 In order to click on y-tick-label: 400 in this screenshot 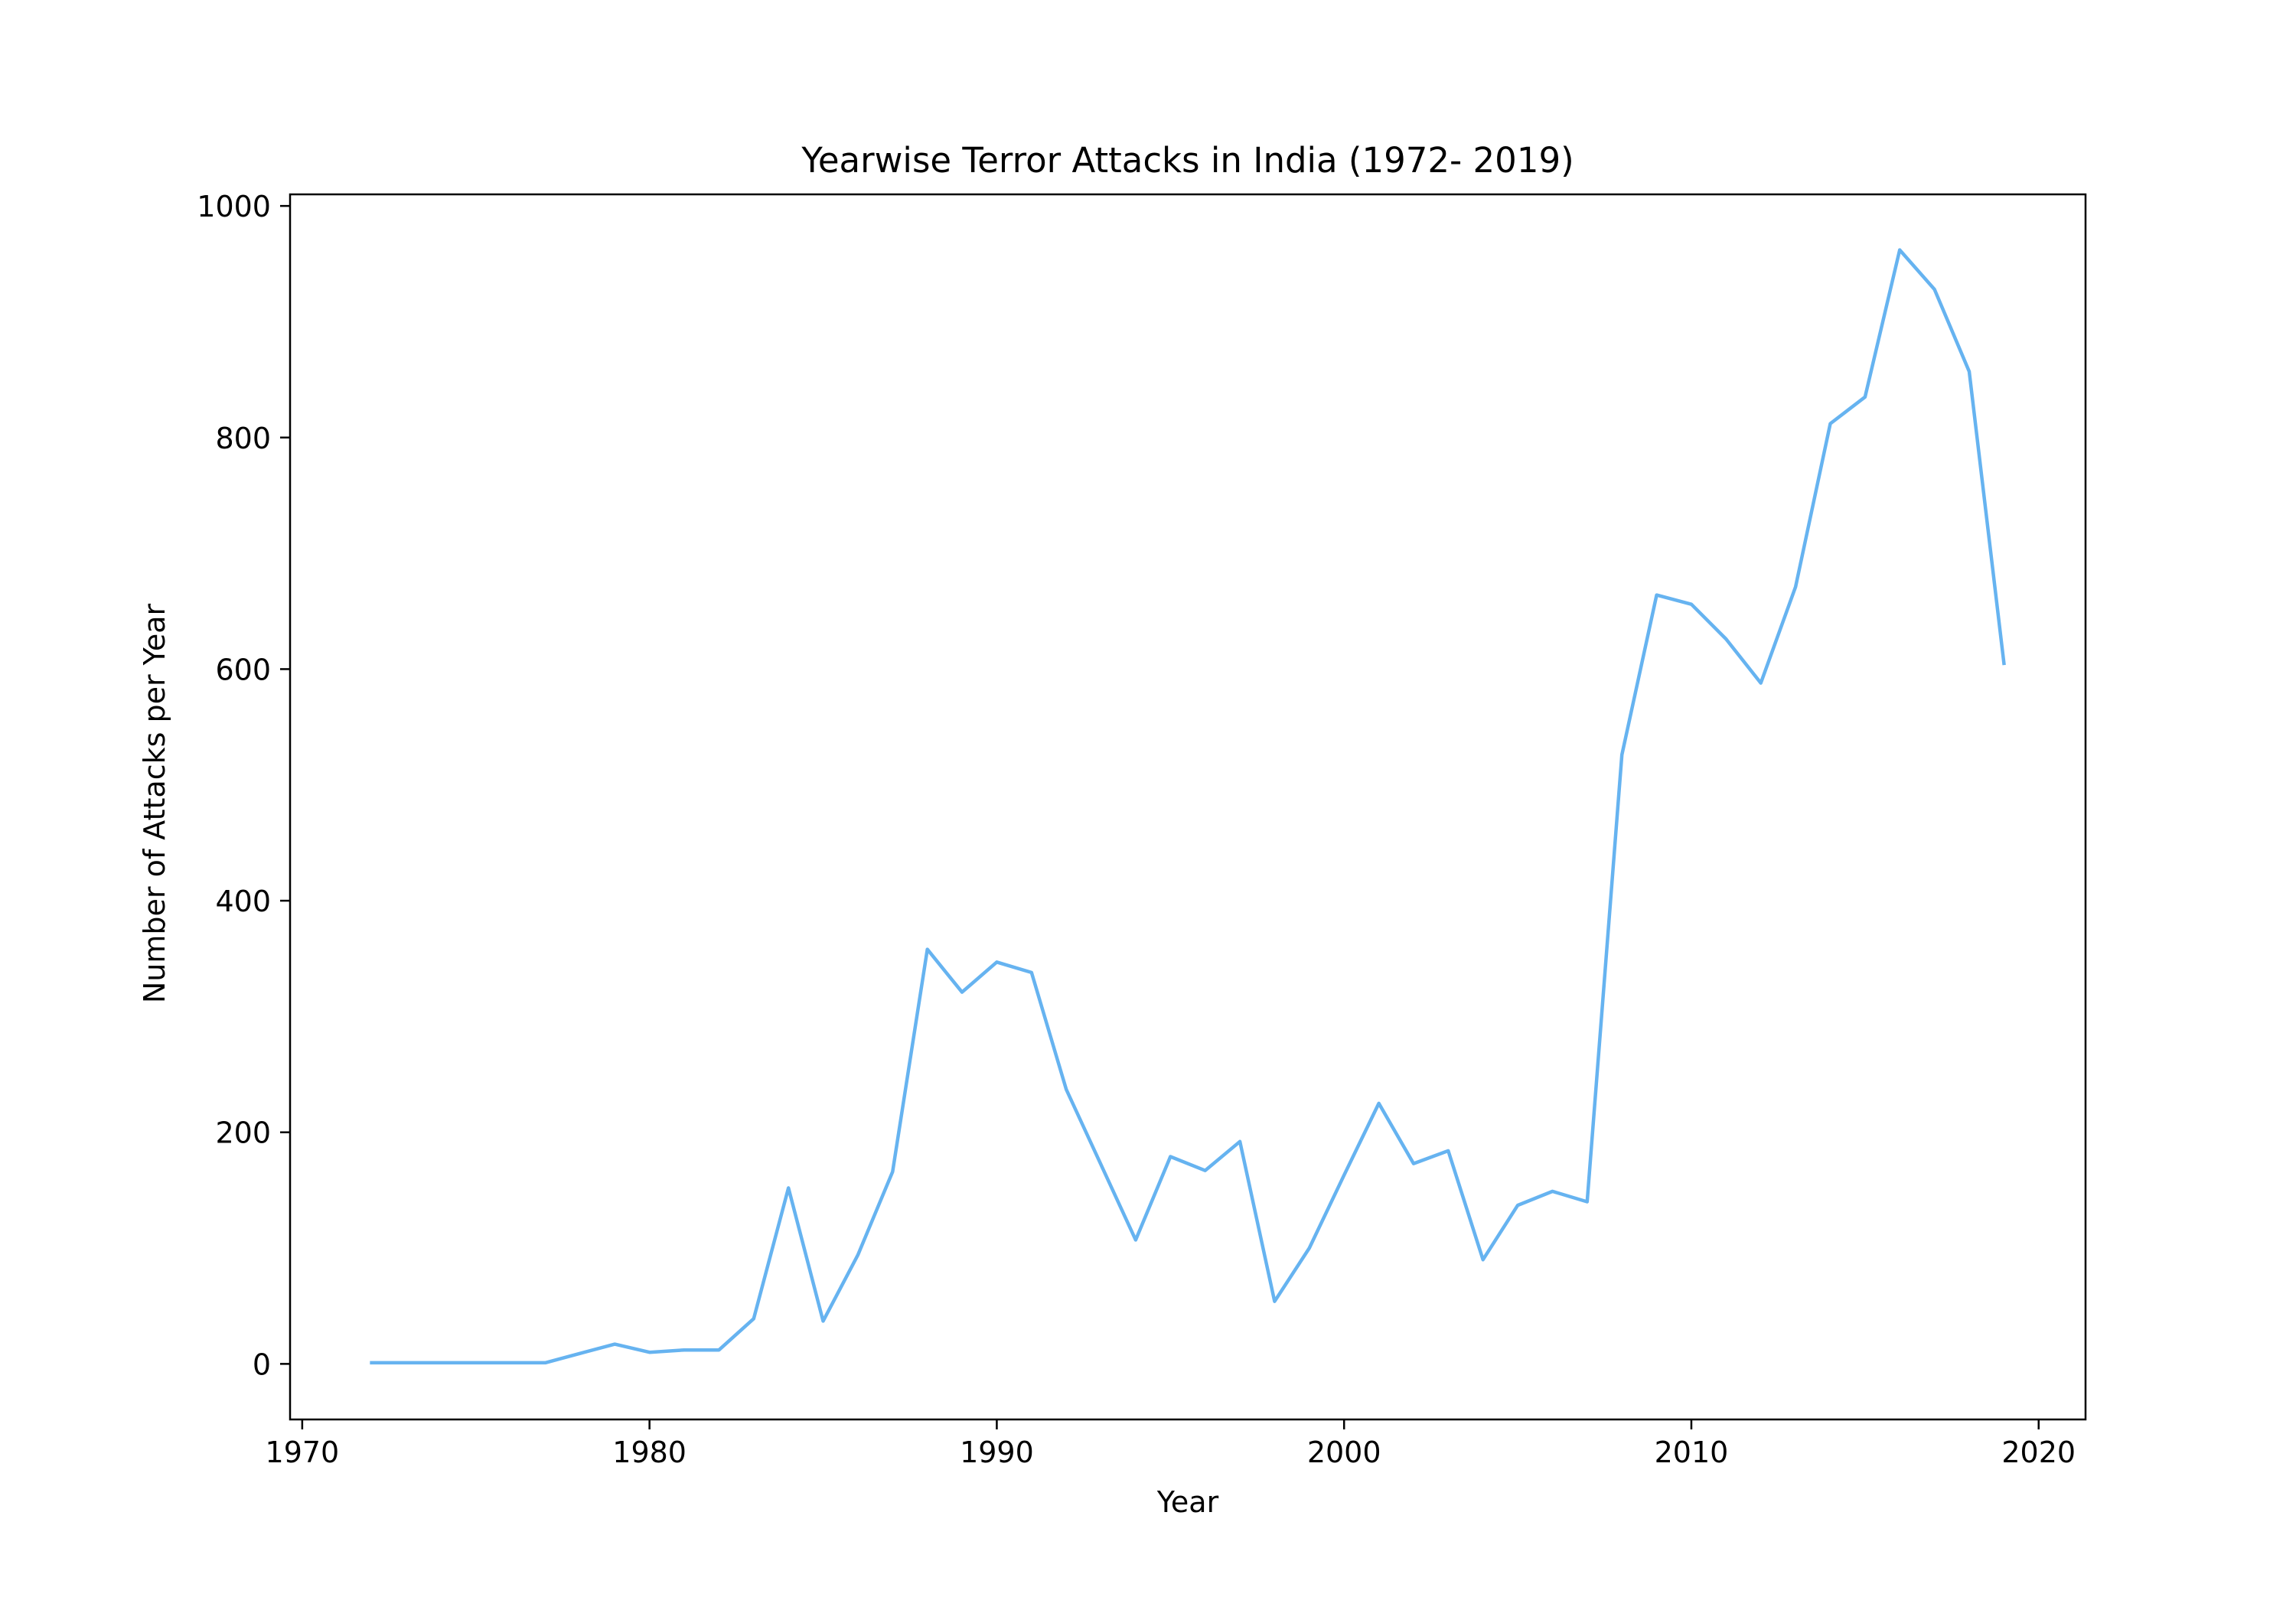, I will do `click(243, 901)`.